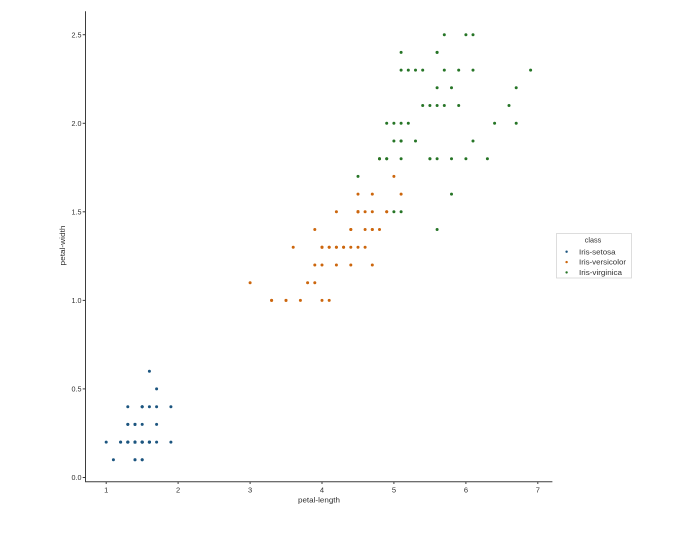 The height and width of the screenshot is (542, 694). What do you see at coordinates (597, 251) in the screenshot?
I see `svg-text: Iris-setosa` at bounding box center [597, 251].